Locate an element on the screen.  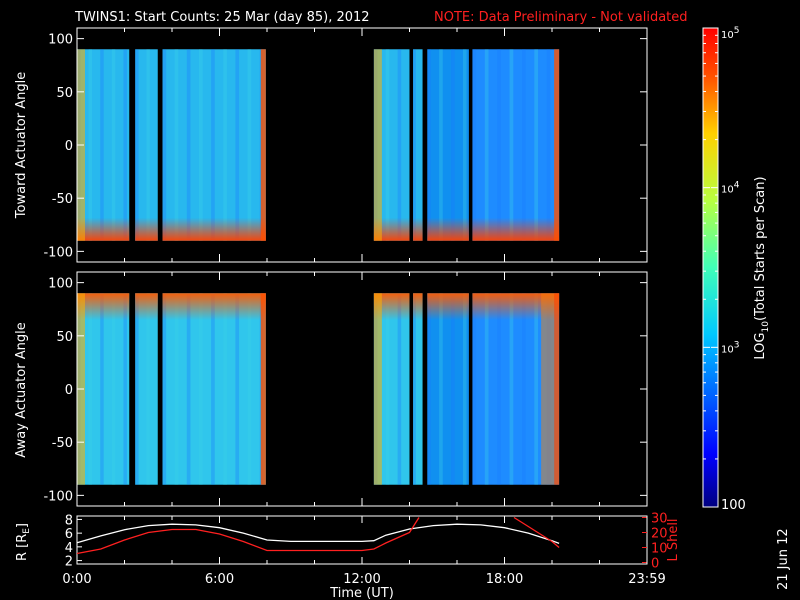
colorbar-tick-label: 10⁴ is located at coordinates (730, 188).